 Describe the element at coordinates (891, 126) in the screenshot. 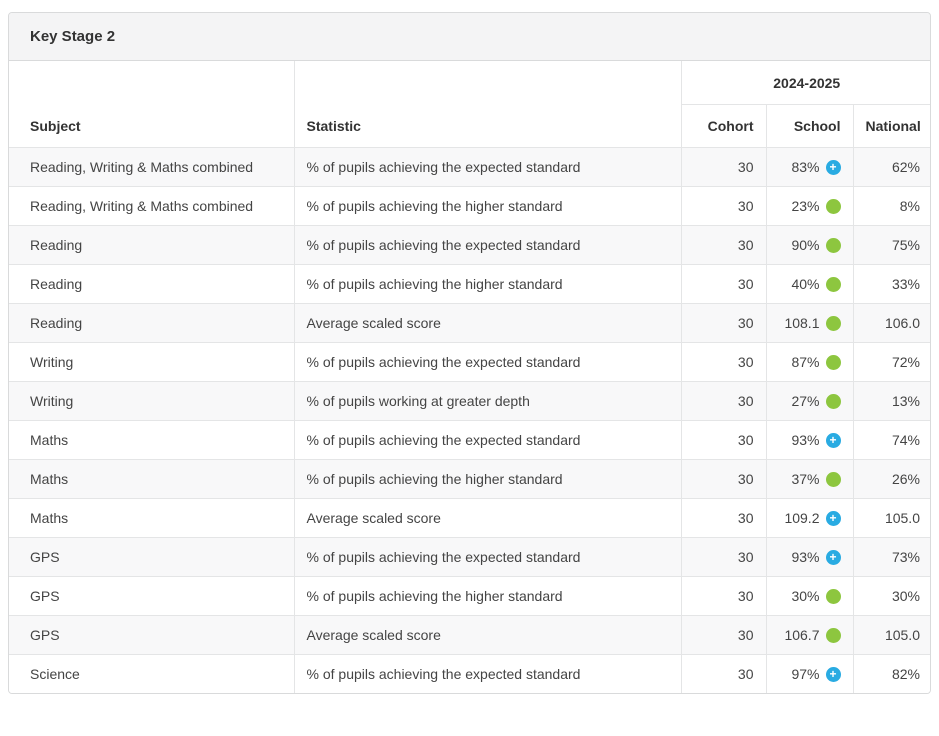

I see `column-header-national: National` at that location.